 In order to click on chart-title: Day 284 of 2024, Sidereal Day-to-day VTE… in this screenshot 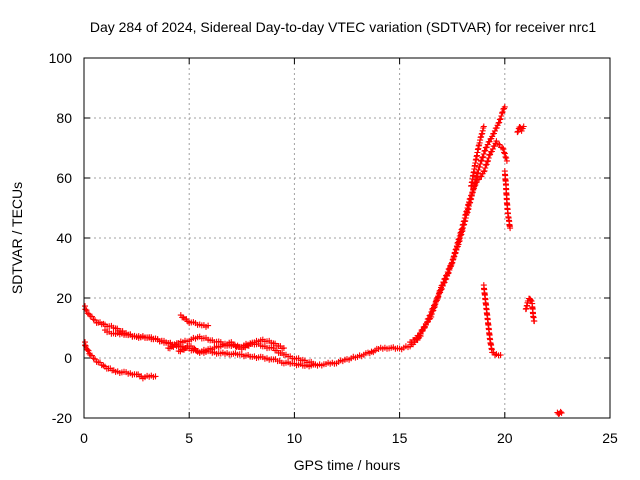, I will do `click(343, 27)`.